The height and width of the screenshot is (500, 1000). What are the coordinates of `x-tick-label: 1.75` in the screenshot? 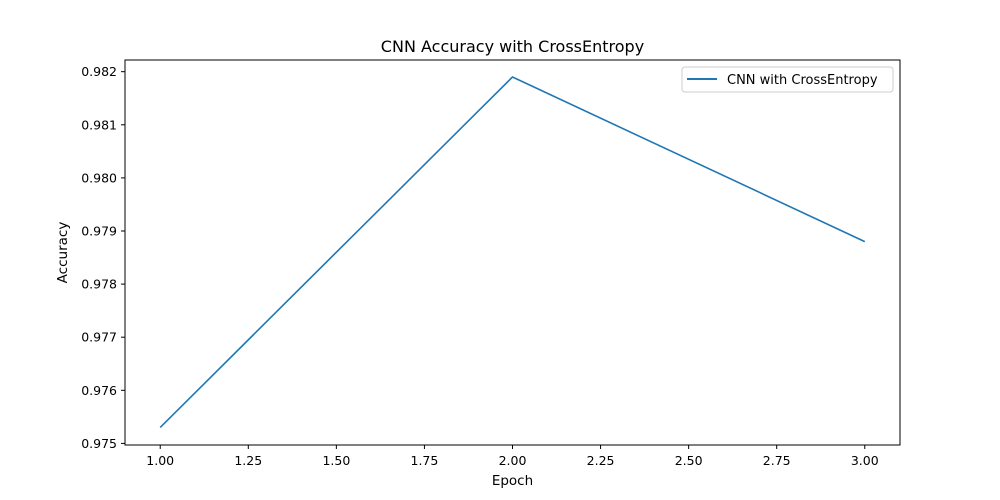 It's located at (425, 460).